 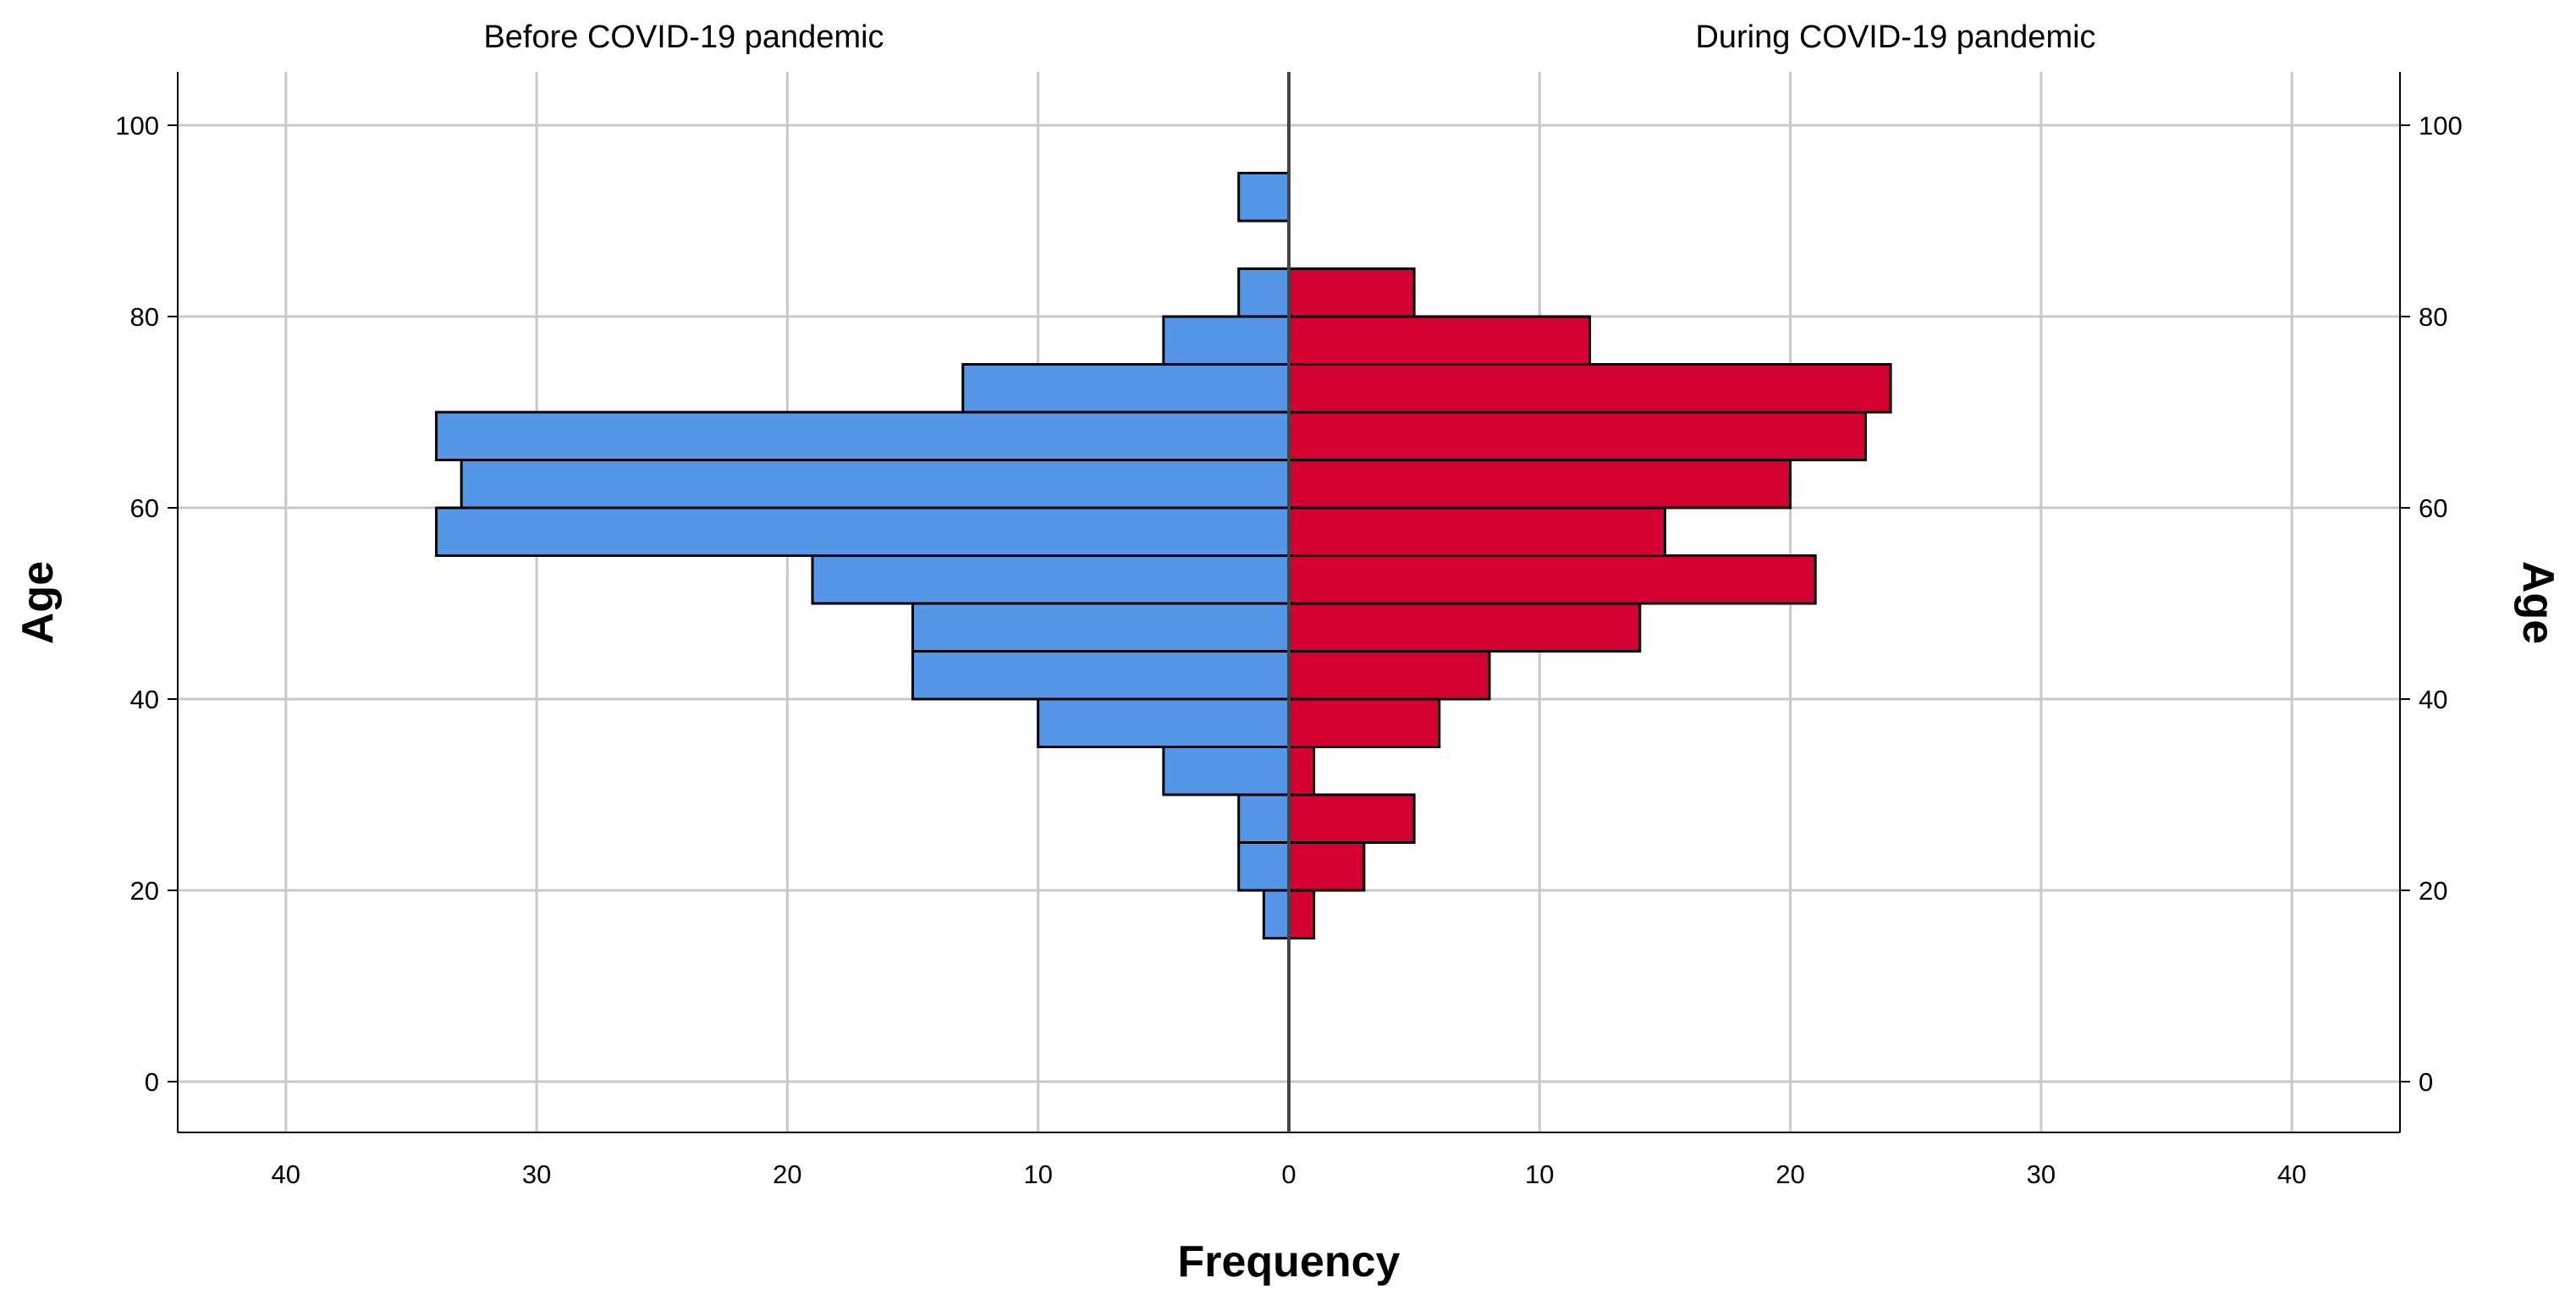 I want to click on ytick-label-left-20: 20, so click(x=144, y=891).